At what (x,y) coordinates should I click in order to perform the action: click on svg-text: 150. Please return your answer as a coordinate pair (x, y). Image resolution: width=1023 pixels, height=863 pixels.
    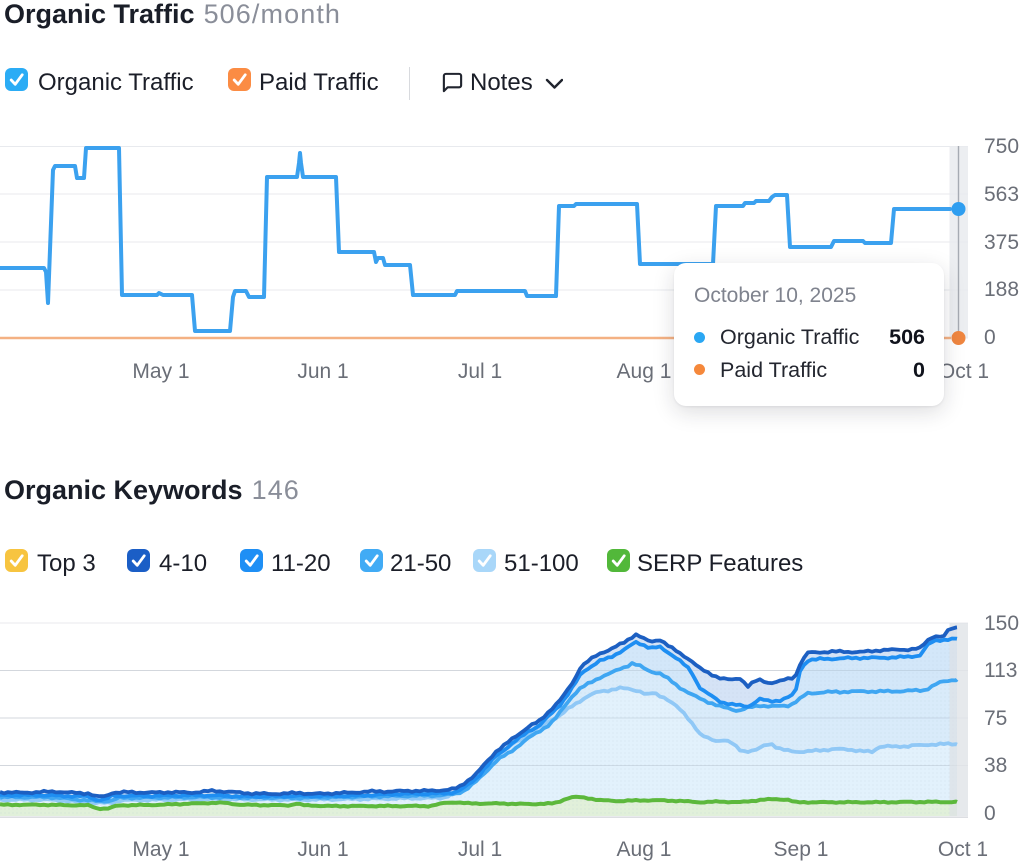
    Looking at the image, I should click on (1001, 623).